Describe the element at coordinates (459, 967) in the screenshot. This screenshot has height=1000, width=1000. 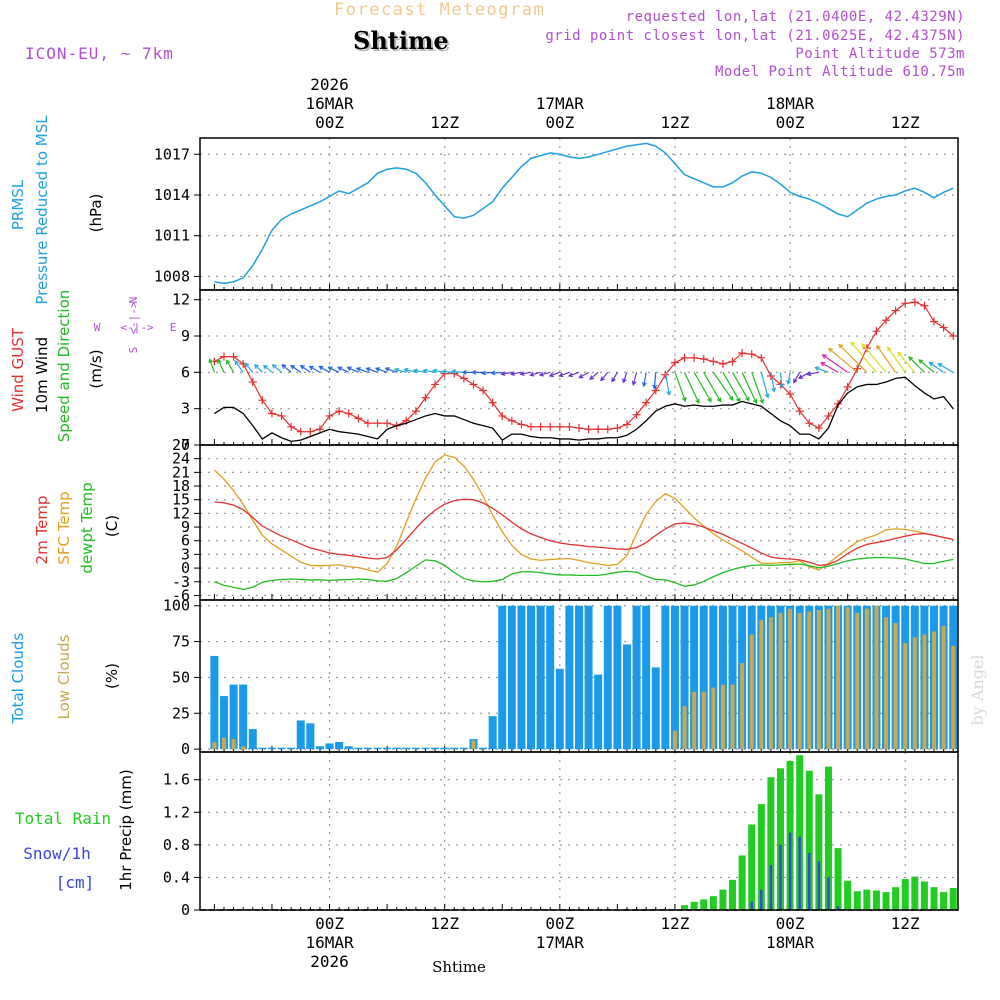
I see `footer-location: Shtime` at that location.